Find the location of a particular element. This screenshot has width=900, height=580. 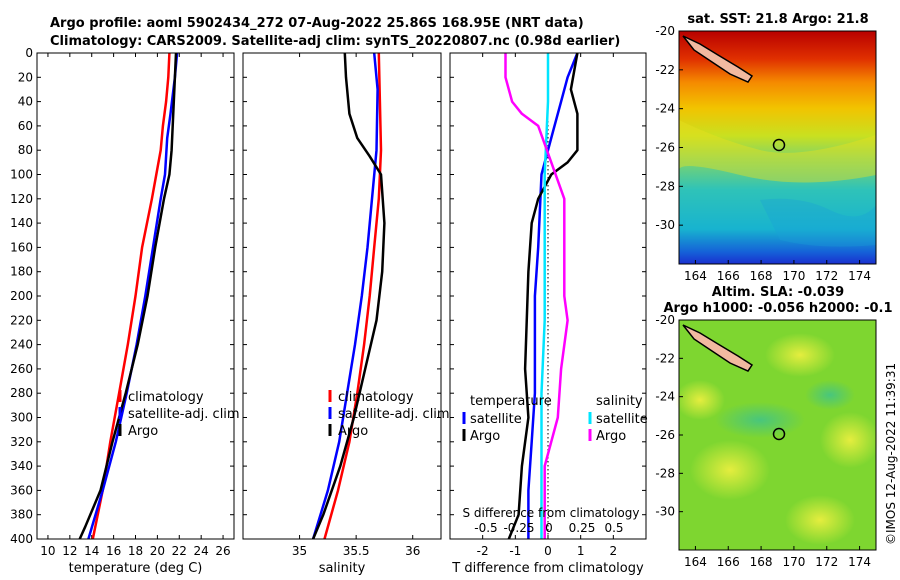

sst-map-title: sat. SST: 21.8 Argo: 21.8 is located at coordinates (777, 19).